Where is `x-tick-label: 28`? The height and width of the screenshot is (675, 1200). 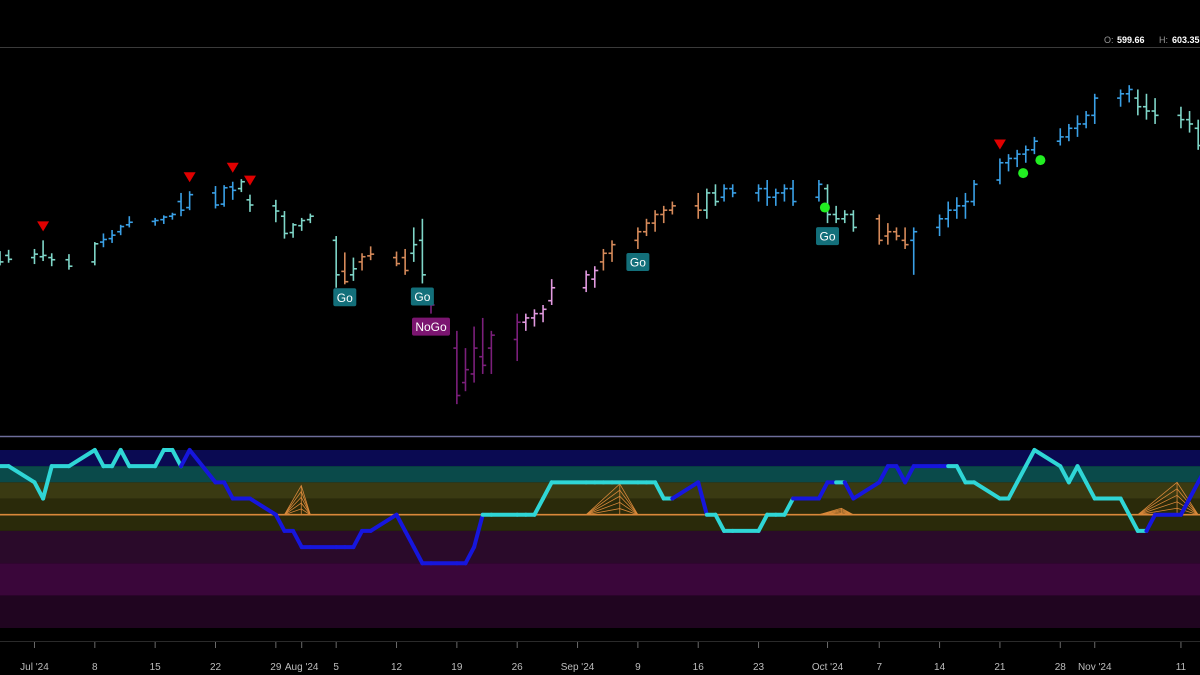
x-tick-label: 28 is located at coordinates (1061, 667).